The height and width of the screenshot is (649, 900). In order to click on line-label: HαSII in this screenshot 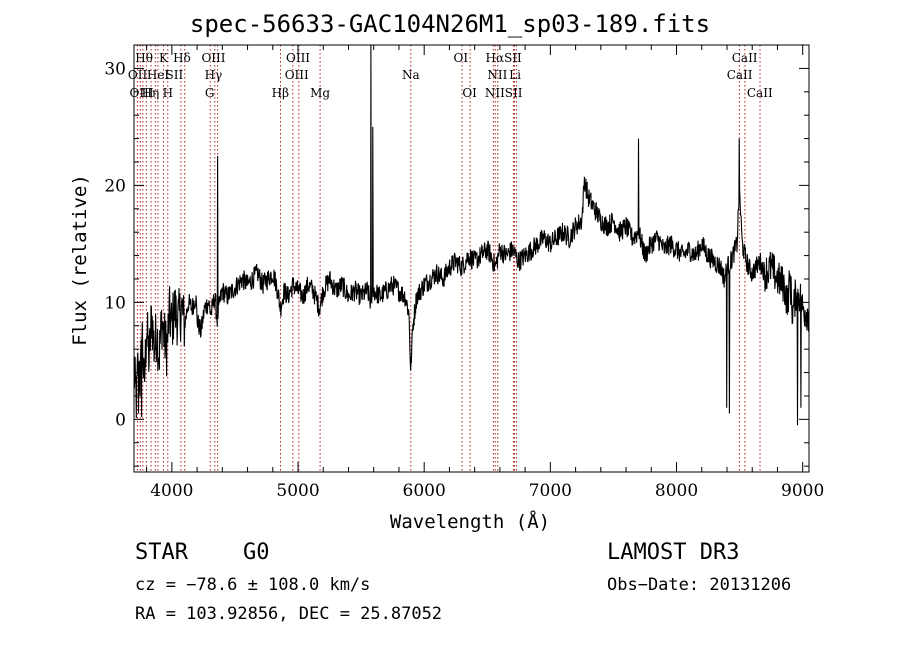, I will do `click(504, 58)`.